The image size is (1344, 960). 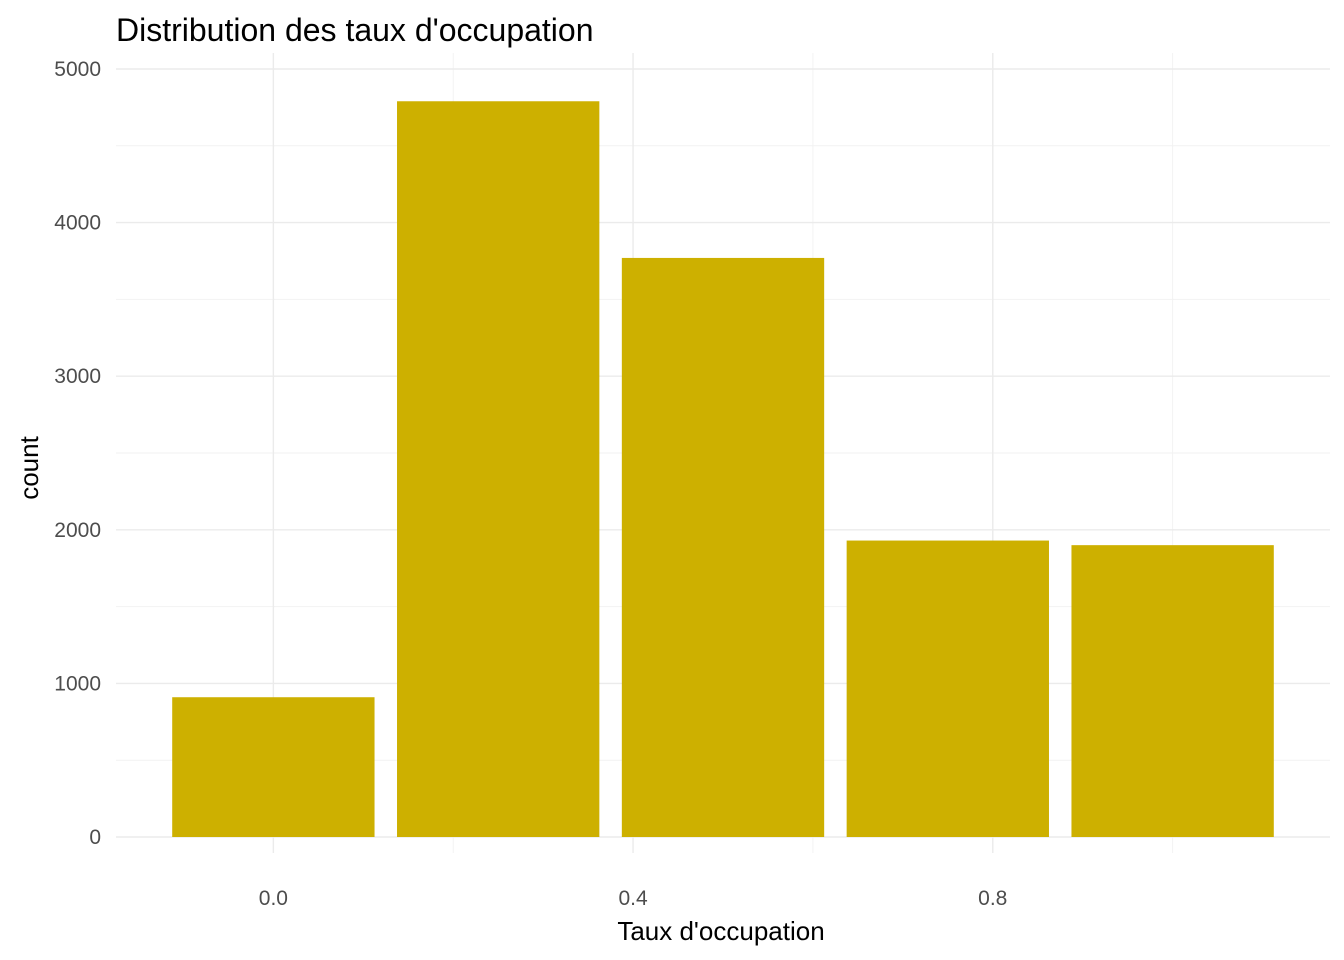 I want to click on y-tick-label: 3000, so click(x=77, y=376).